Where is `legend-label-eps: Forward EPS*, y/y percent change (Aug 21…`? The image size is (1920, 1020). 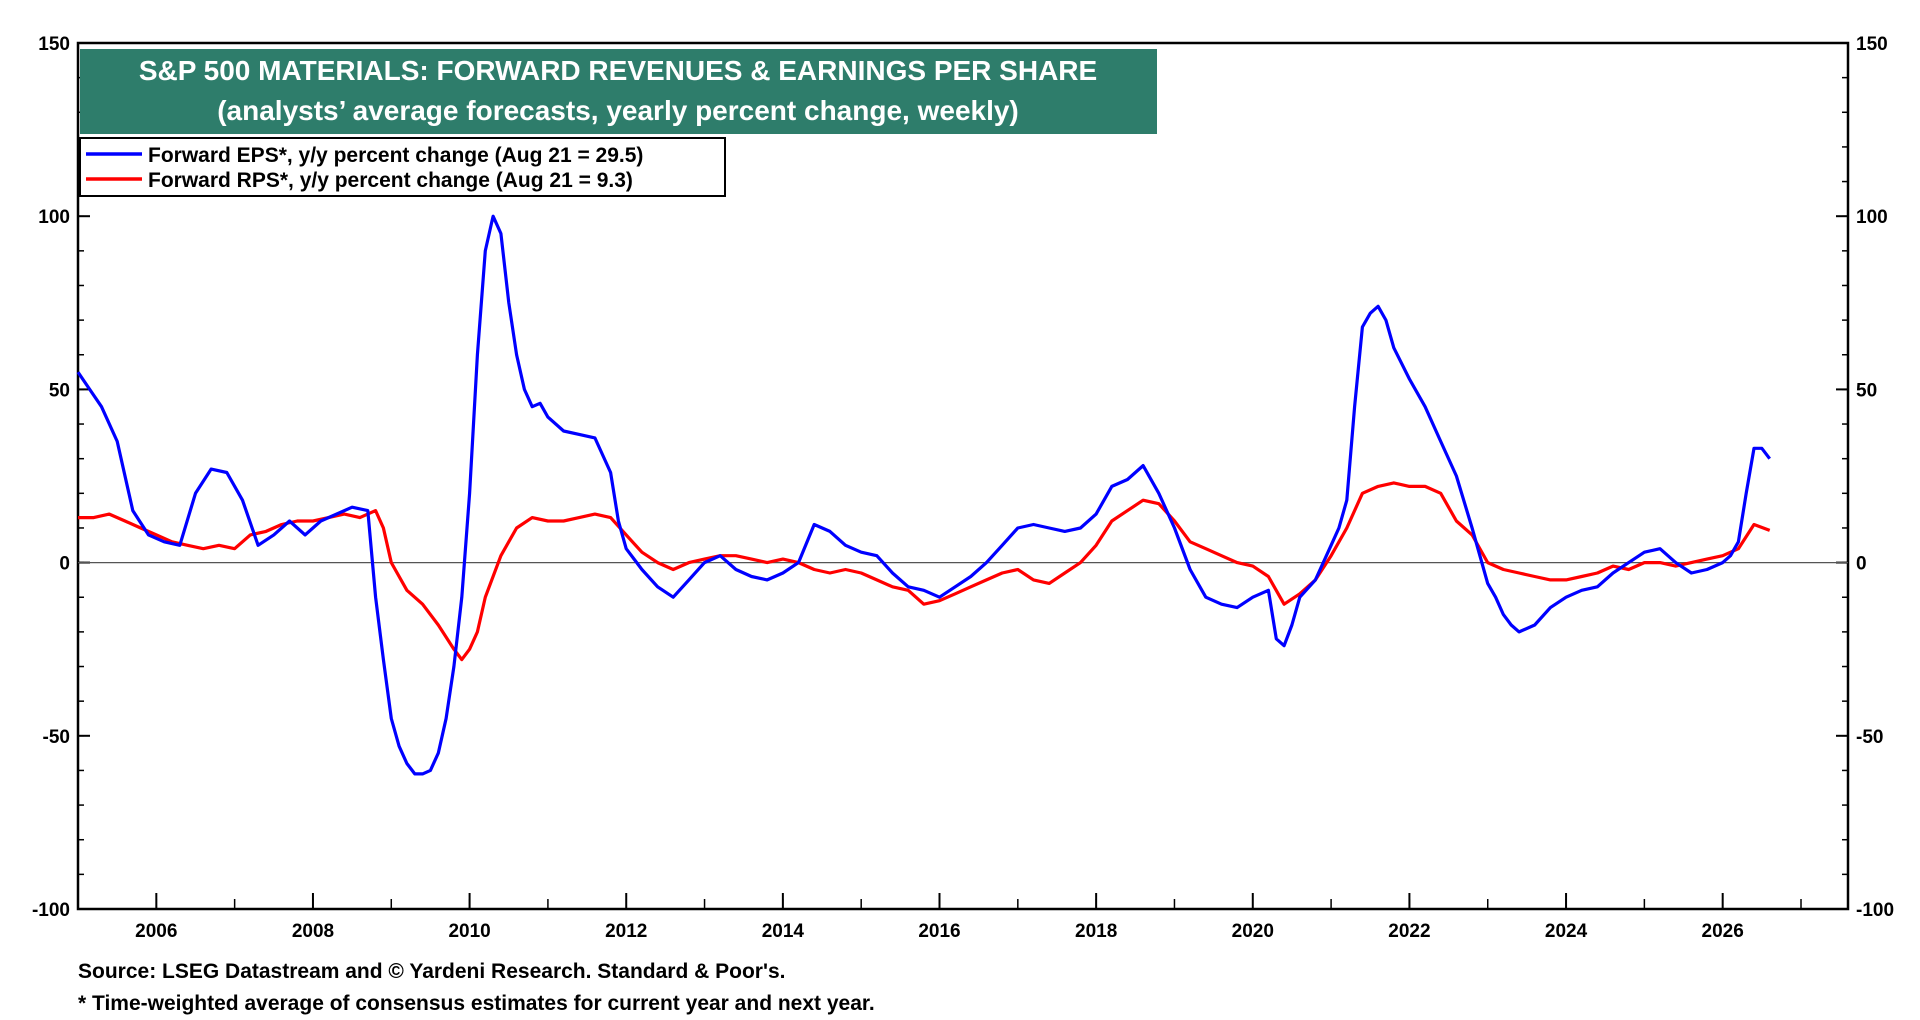
legend-label-eps: Forward EPS*, y/y percent change (Aug 21… is located at coordinates (395, 155).